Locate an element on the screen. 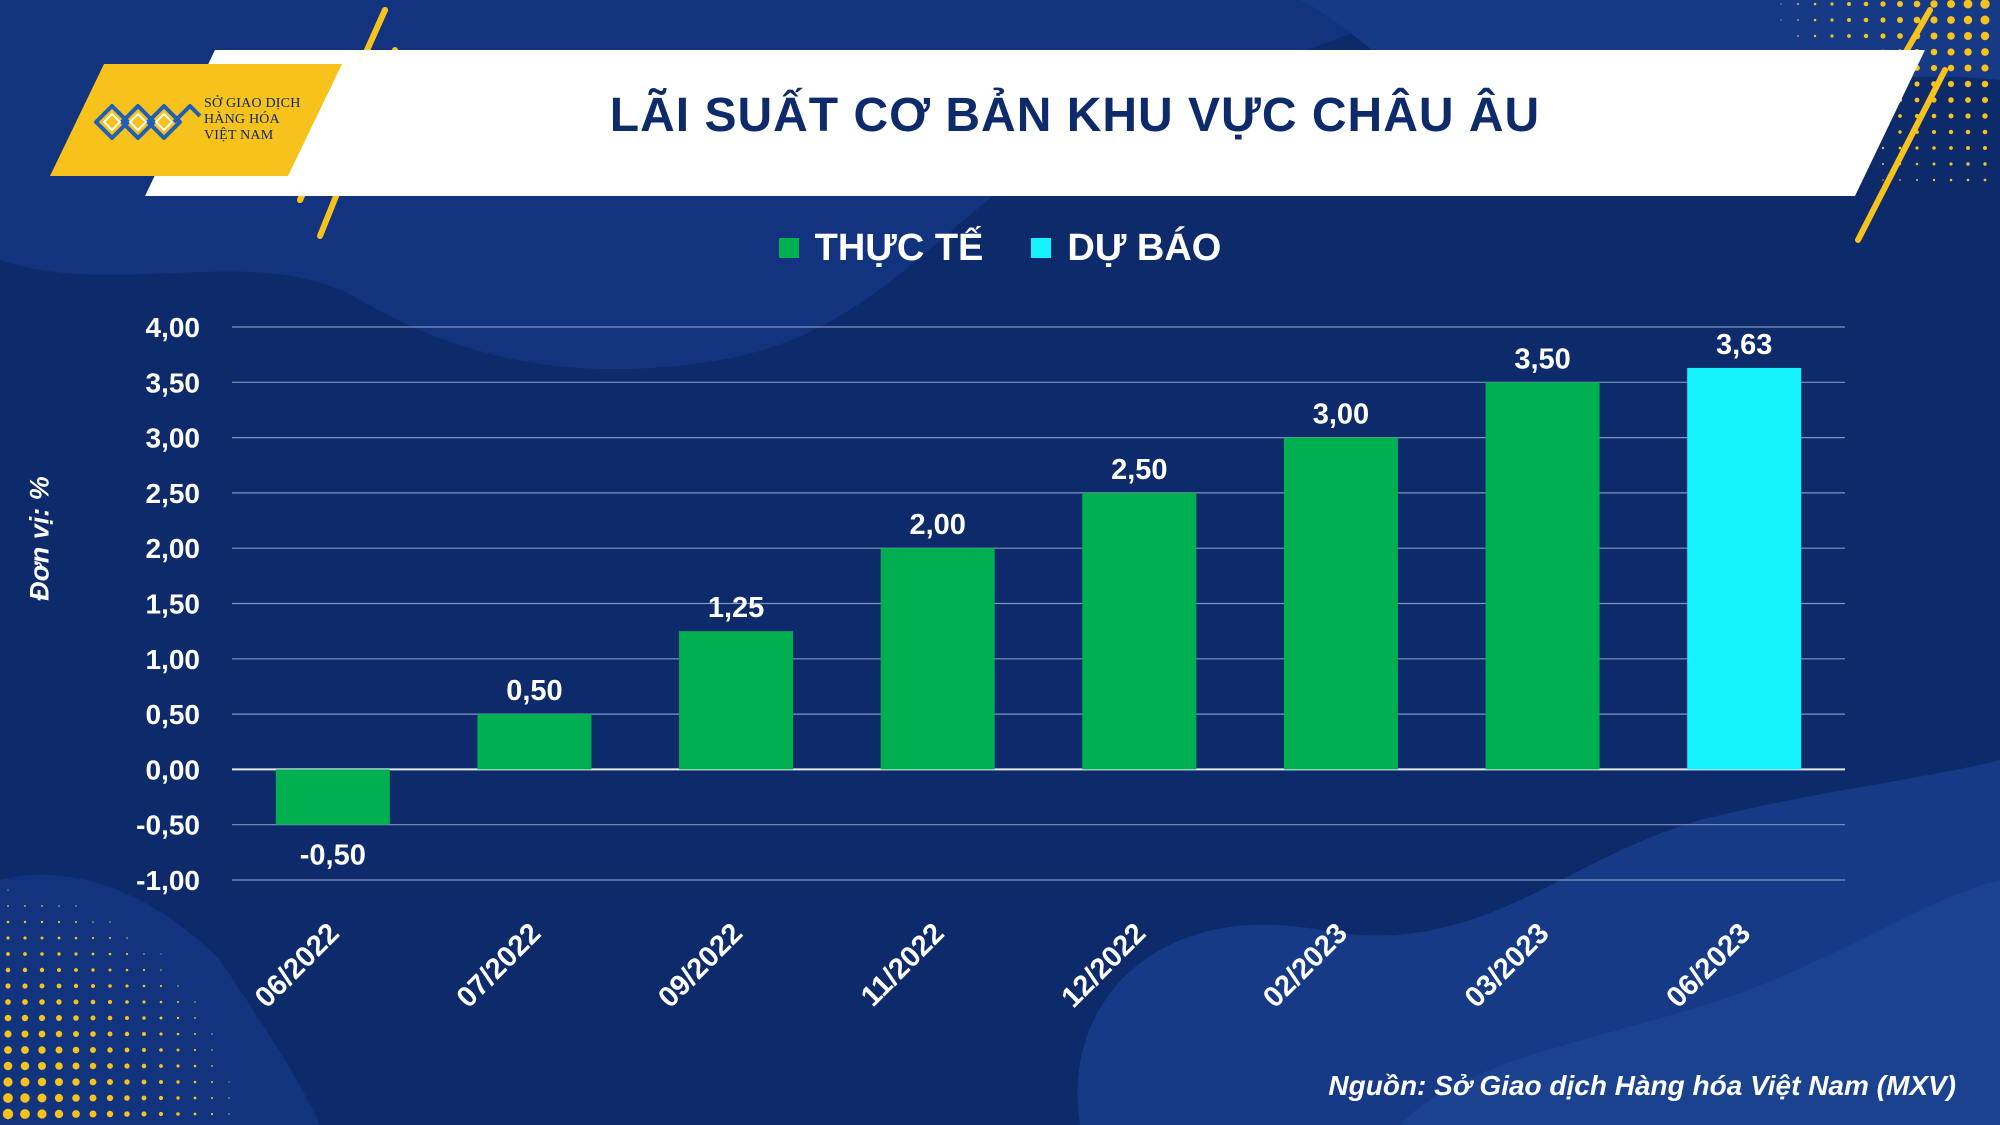 Image resolution: width=2000 pixels, height=1125 pixels. data-label: 3,63 is located at coordinates (1744, 345).